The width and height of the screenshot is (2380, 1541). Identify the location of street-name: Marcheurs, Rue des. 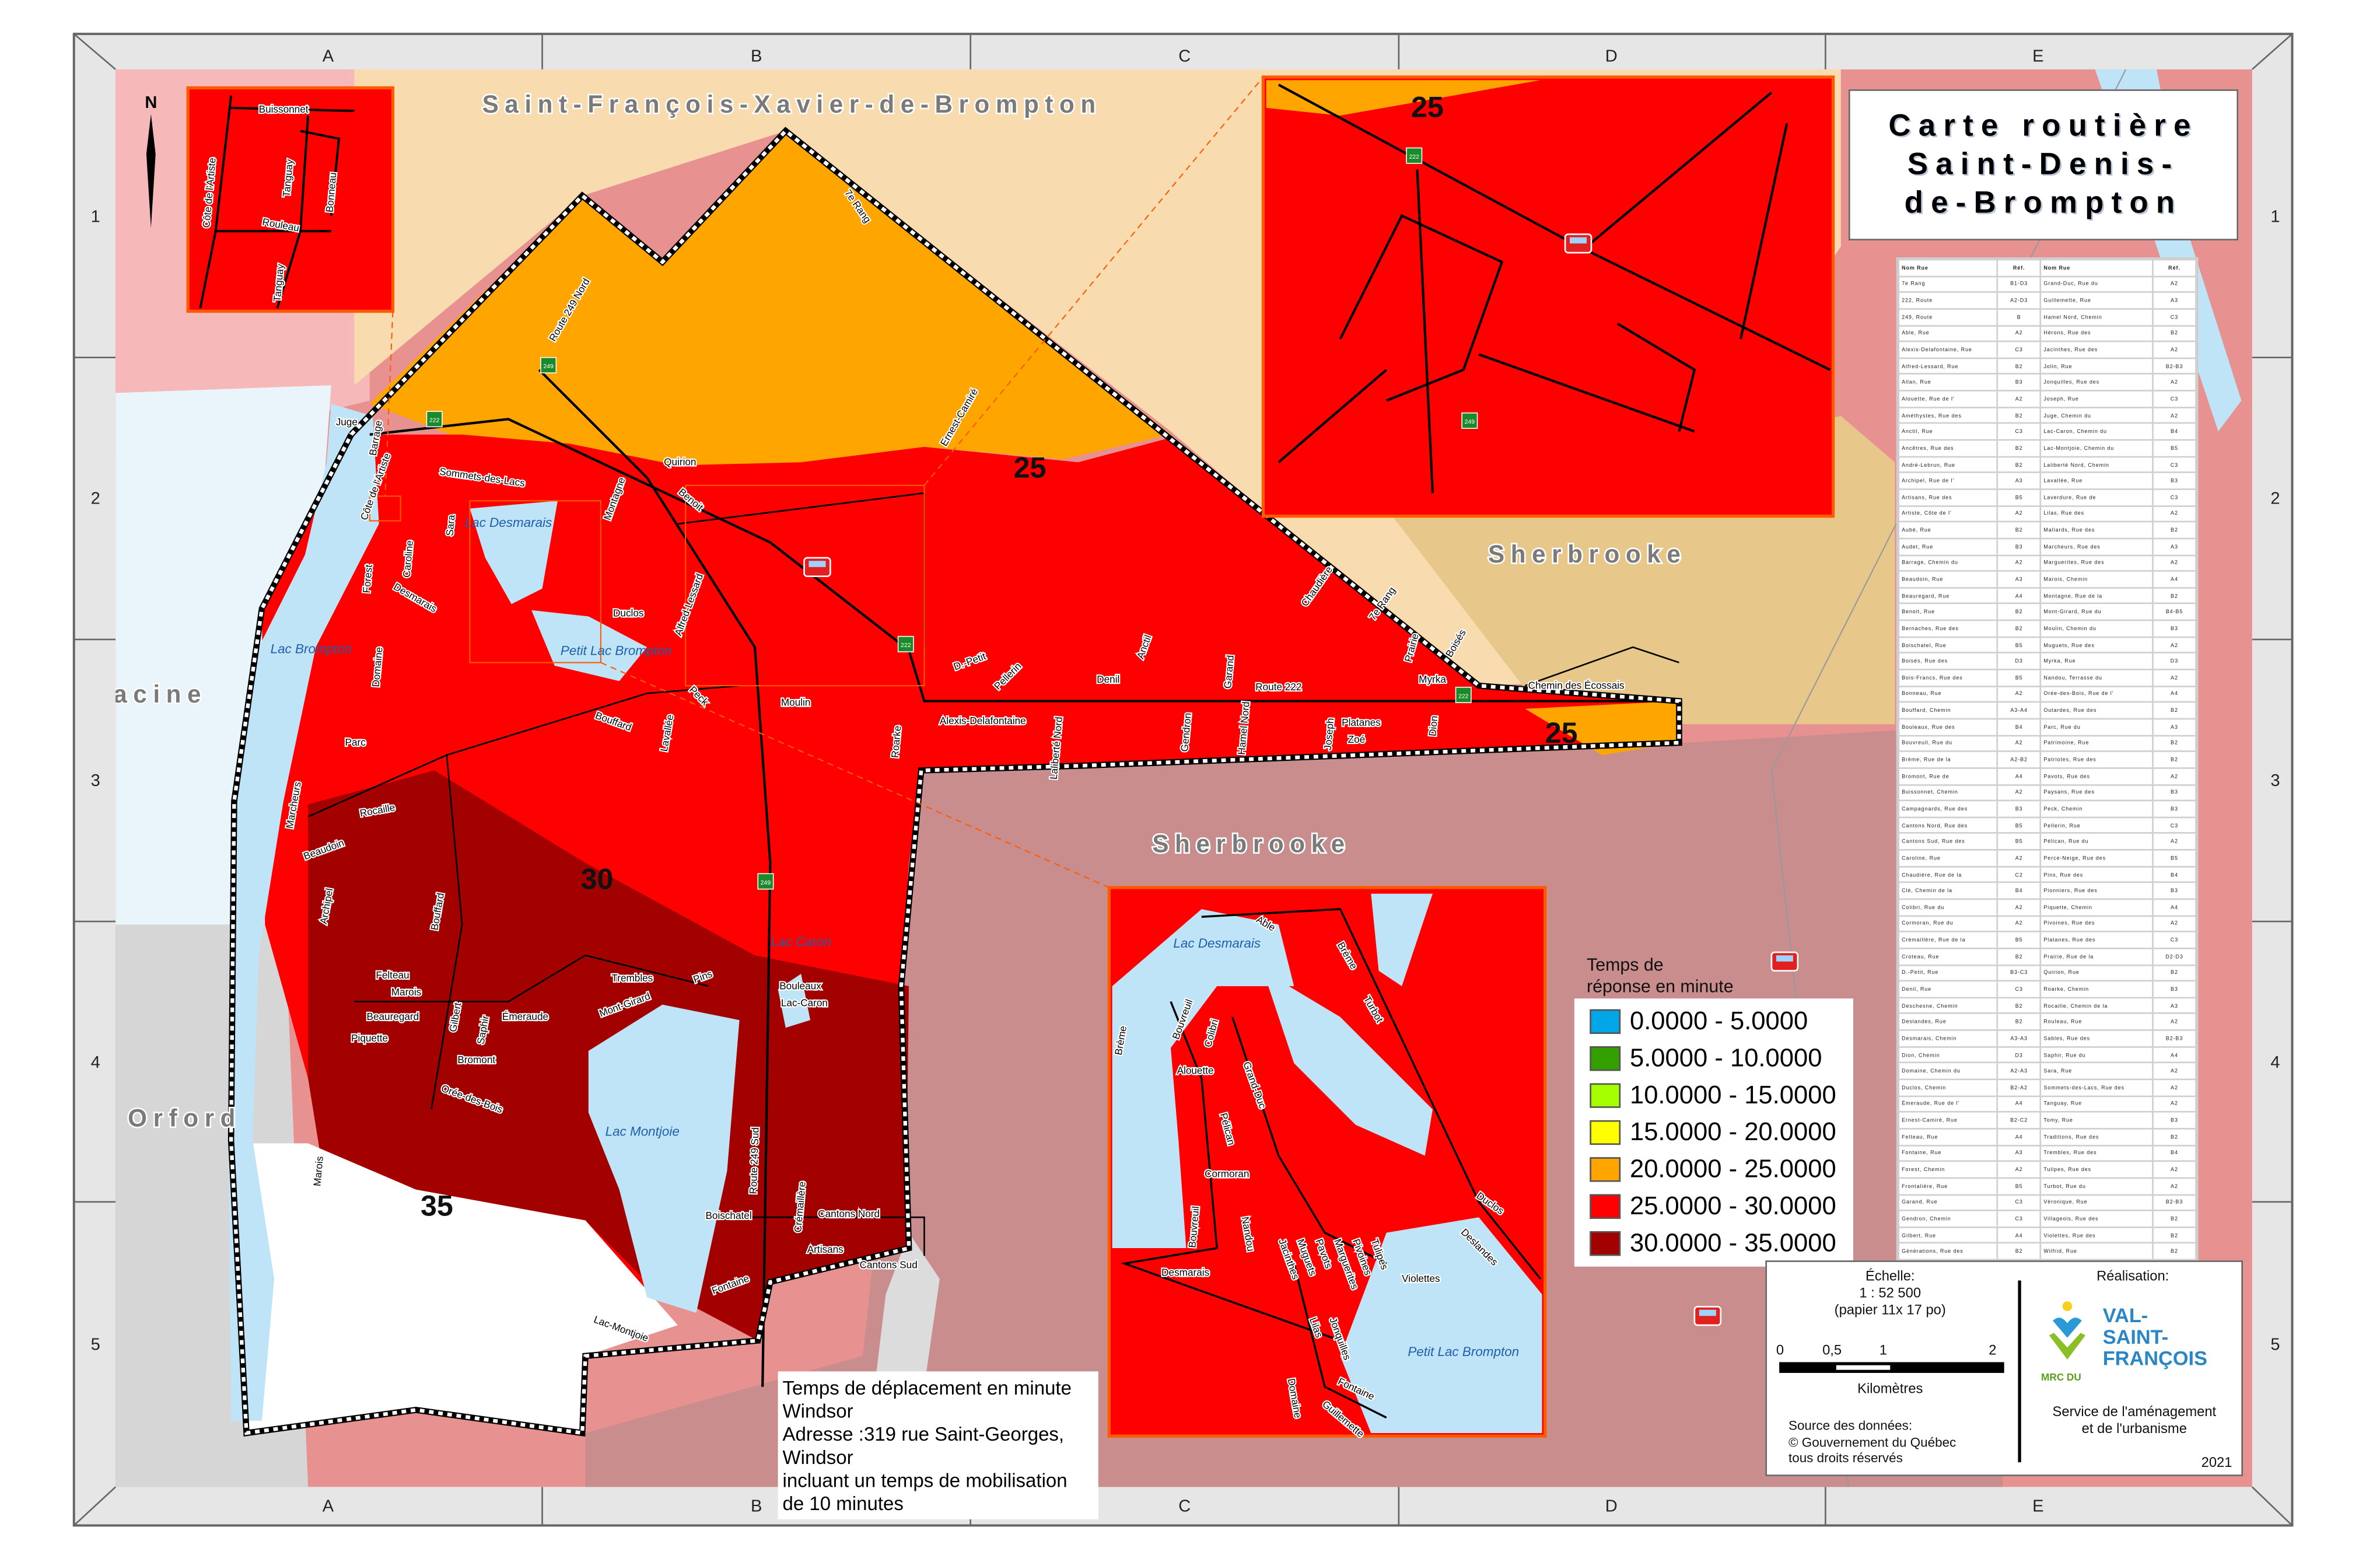
(2096, 546).